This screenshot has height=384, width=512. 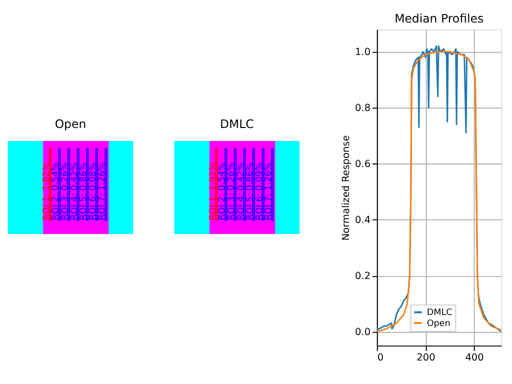 I want to click on legend-label: DMLC, so click(x=439, y=313).